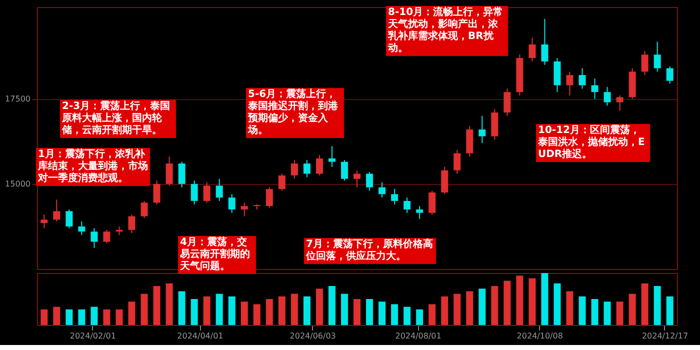 The image size is (700, 350). Describe the element at coordinates (593, 143) in the screenshot. I see `annotation: 10-12月：区间震荡，泰国洪水，抛储扰动，EUDR推迟。` at that location.